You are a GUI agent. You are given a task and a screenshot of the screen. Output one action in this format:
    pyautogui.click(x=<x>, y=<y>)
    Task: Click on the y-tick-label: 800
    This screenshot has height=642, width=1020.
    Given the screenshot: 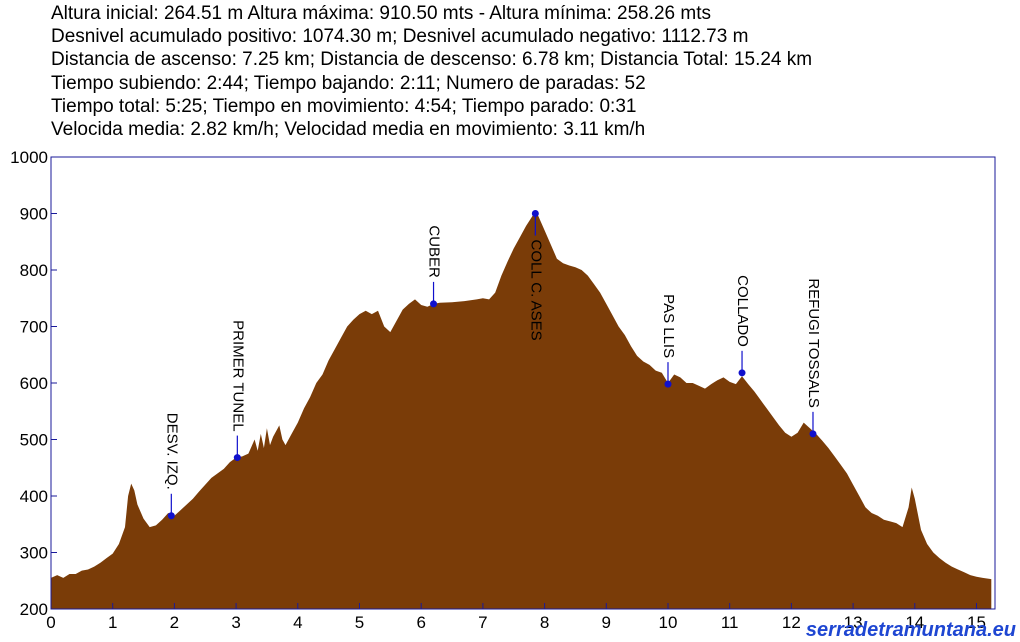 What is the action you would take?
    pyautogui.click(x=34, y=270)
    